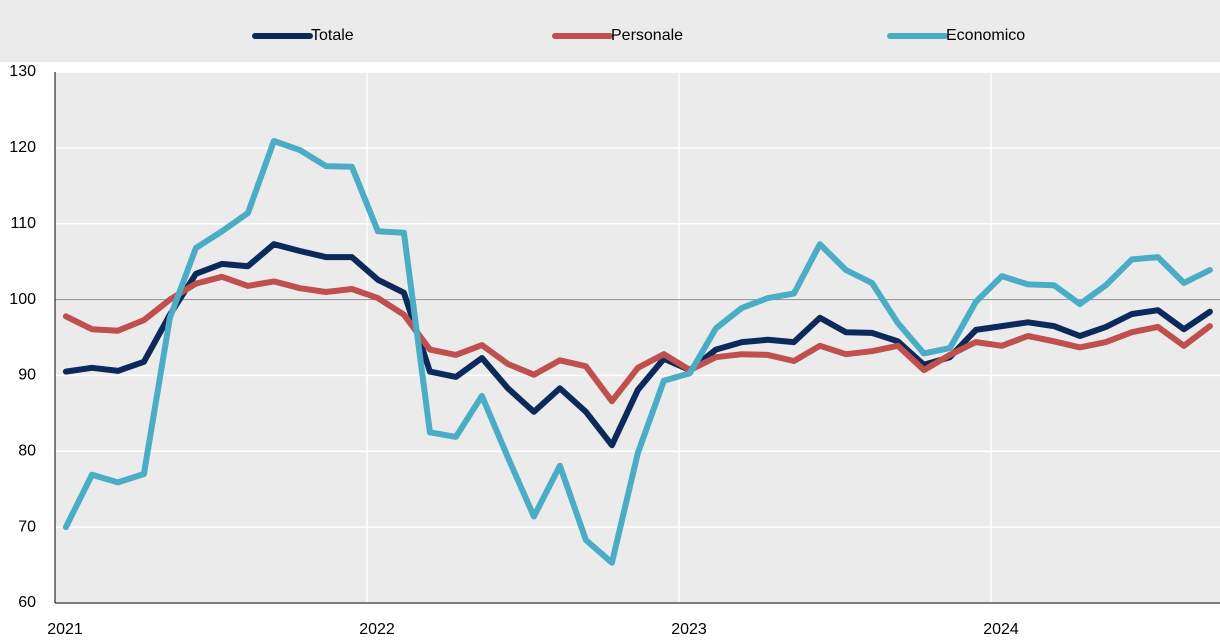  What do you see at coordinates (65, 629) in the screenshot?
I see `x-tick-label: 2021` at bounding box center [65, 629].